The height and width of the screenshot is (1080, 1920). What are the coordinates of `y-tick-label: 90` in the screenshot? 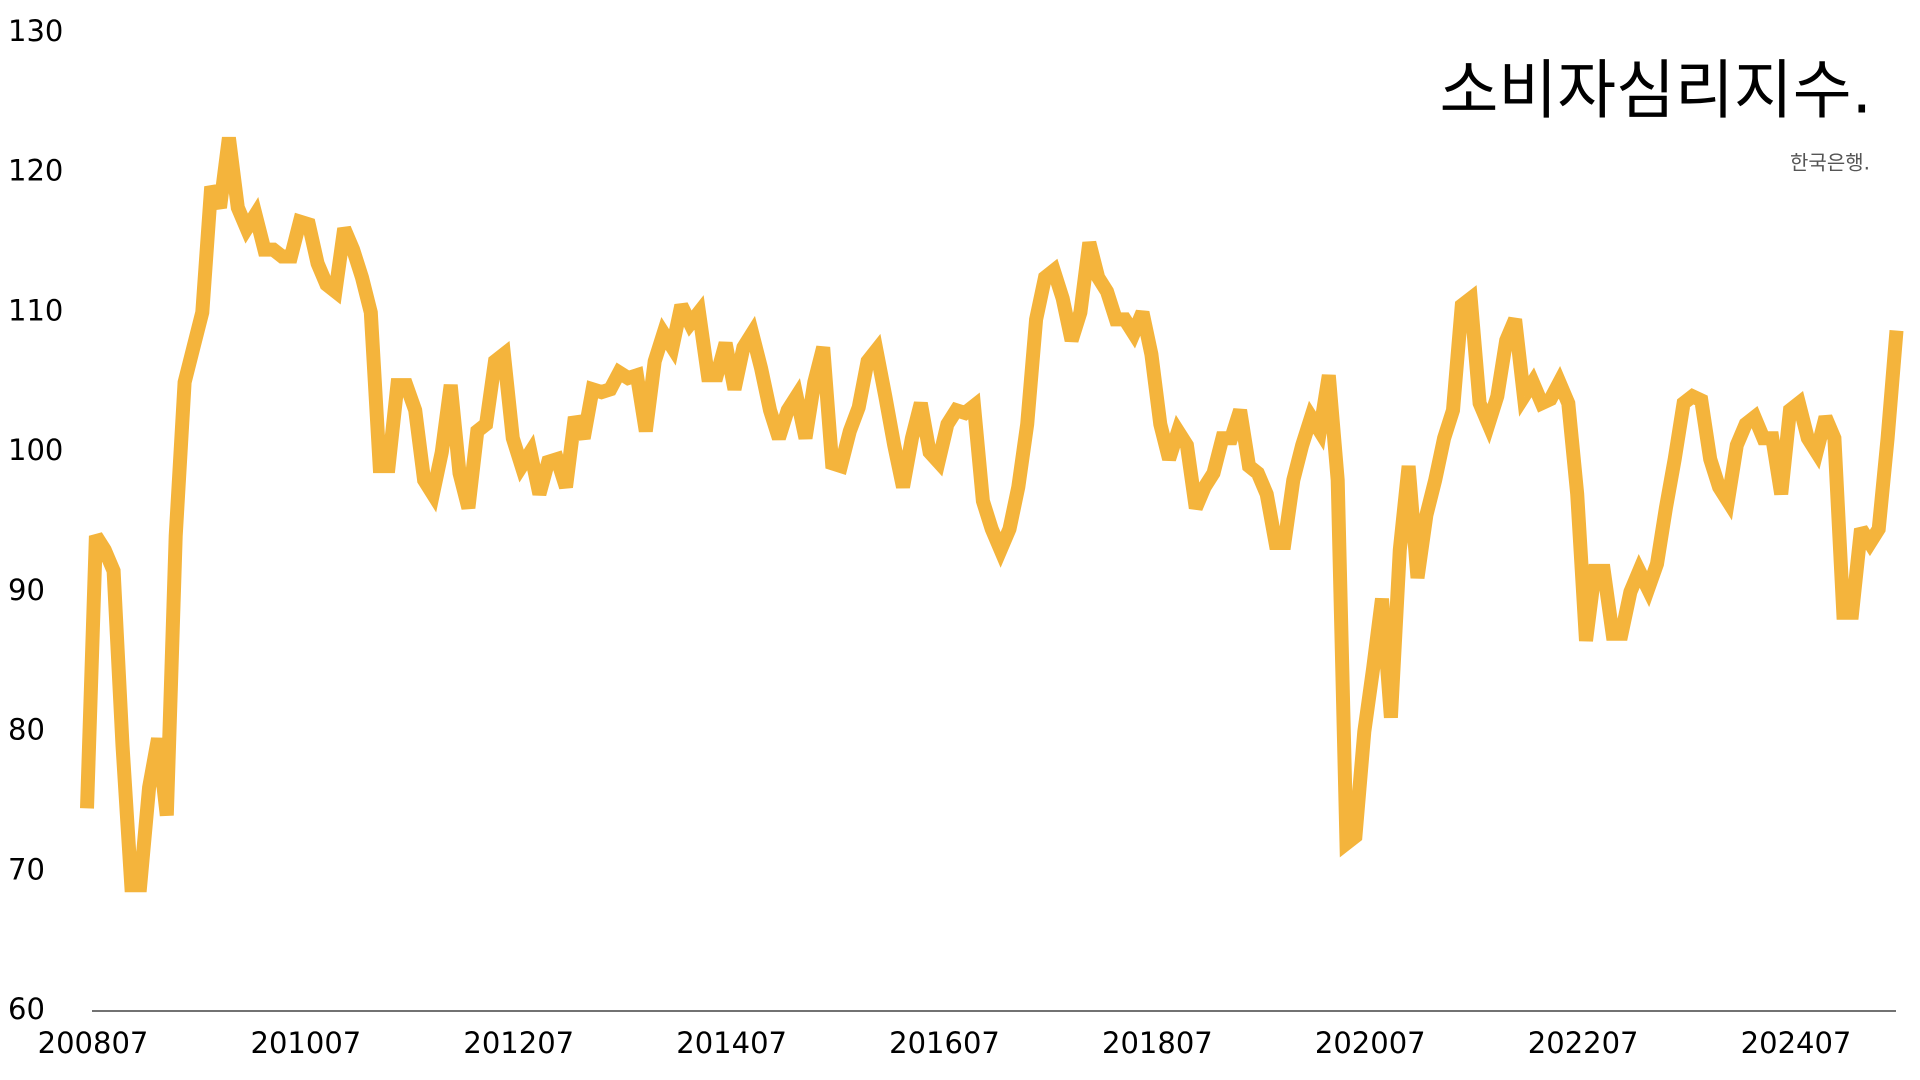 It's located at (26, 590).